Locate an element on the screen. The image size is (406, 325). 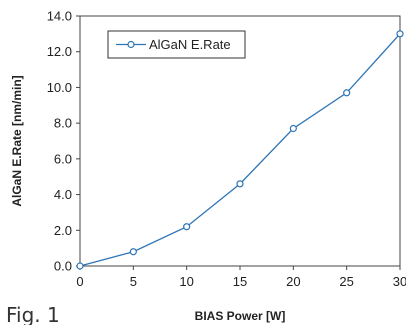
legend: AlGaN E.Rate is located at coordinates (176, 44).